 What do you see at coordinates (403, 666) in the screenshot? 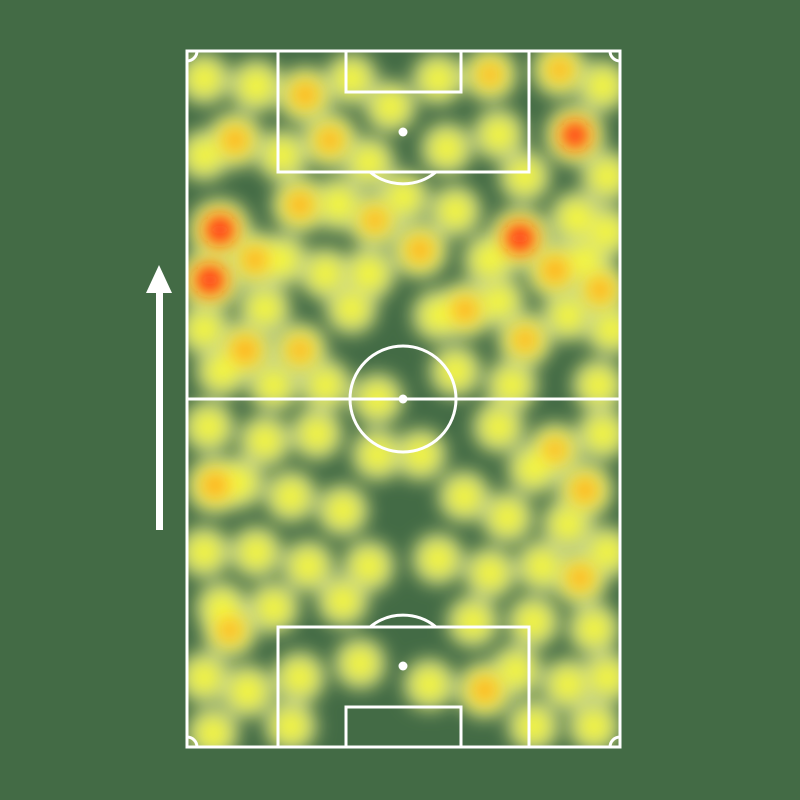
I see `bottom-penalty-spot` at bounding box center [403, 666].